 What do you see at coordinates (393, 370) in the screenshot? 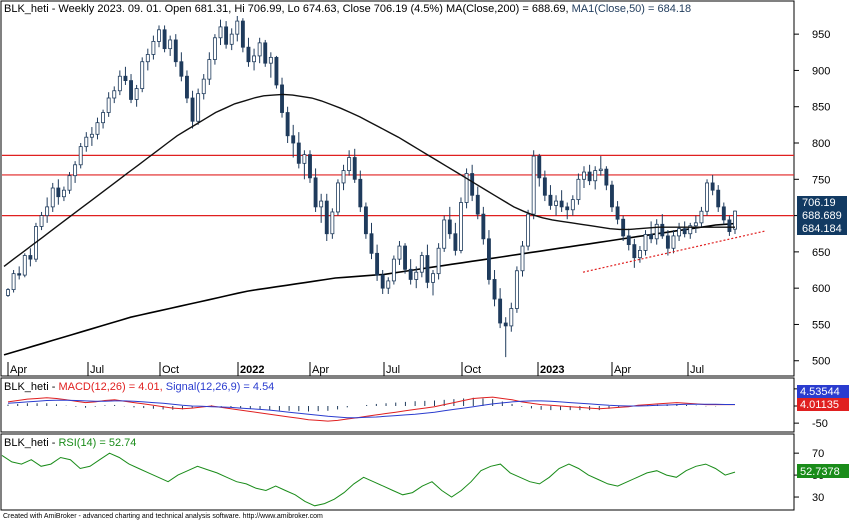
I see `price-x-label: Jul` at bounding box center [393, 370].